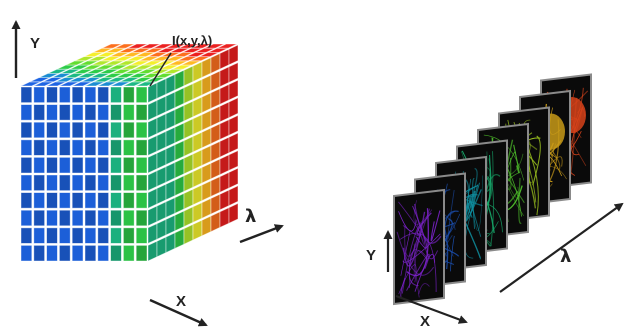 The width and height of the screenshot is (632, 334). I want to click on pixel-pointer-line, so click(160, 69).